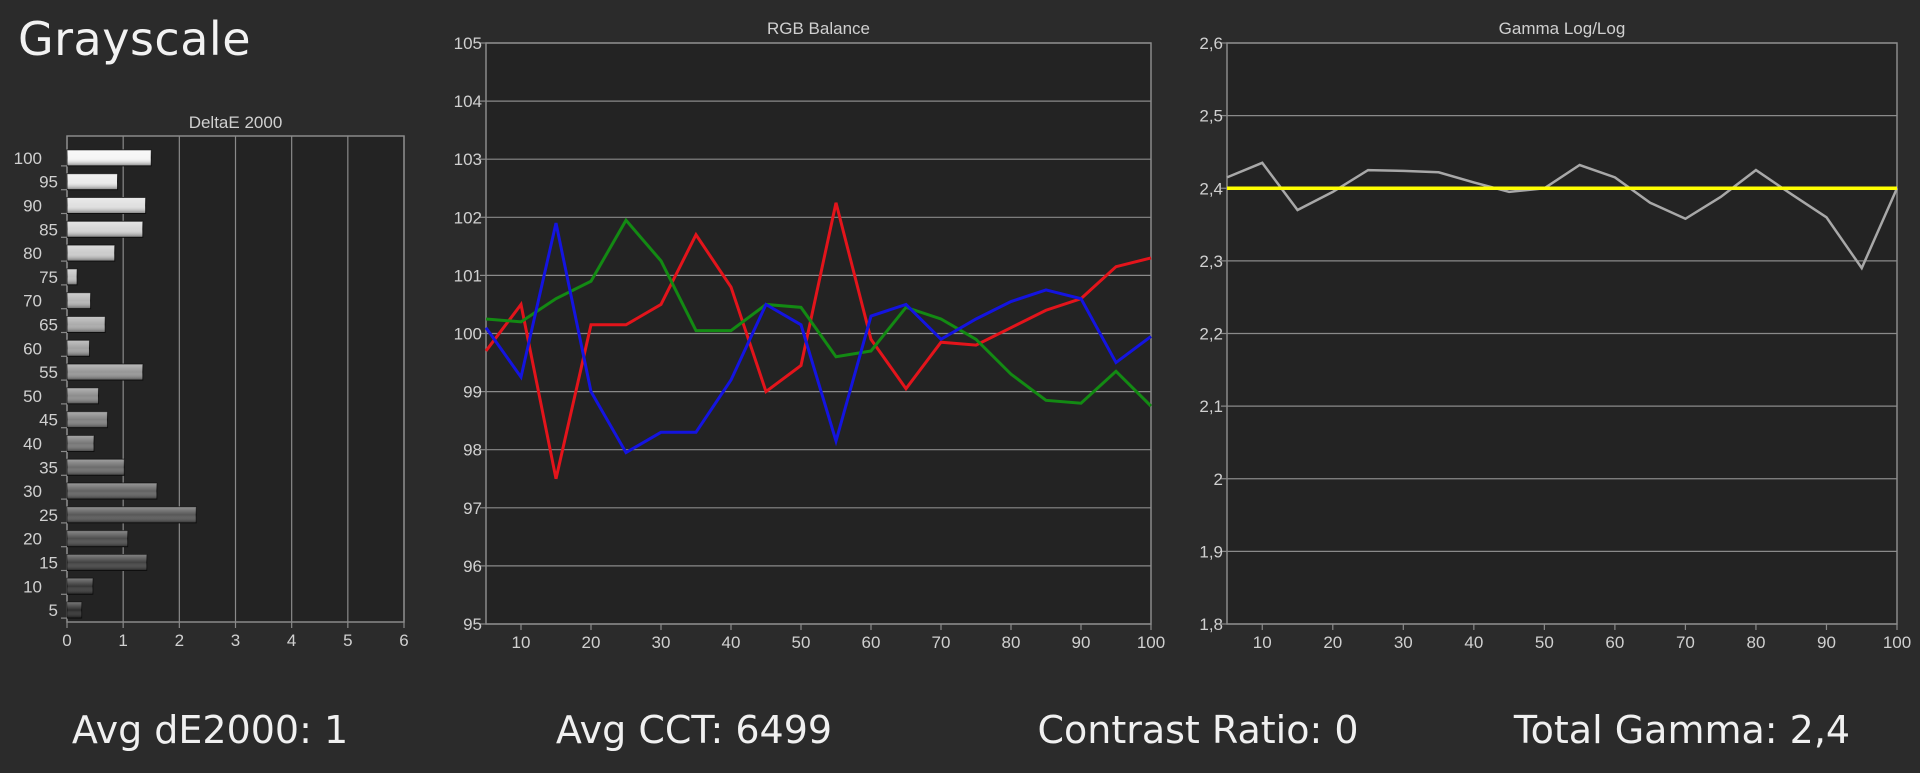 Image resolution: width=1920 pixels, height=773 pixels. Describe the element at coordinates (472, 566) in the screenshot. I see `rgb-y-tick-label: 96` at that location.